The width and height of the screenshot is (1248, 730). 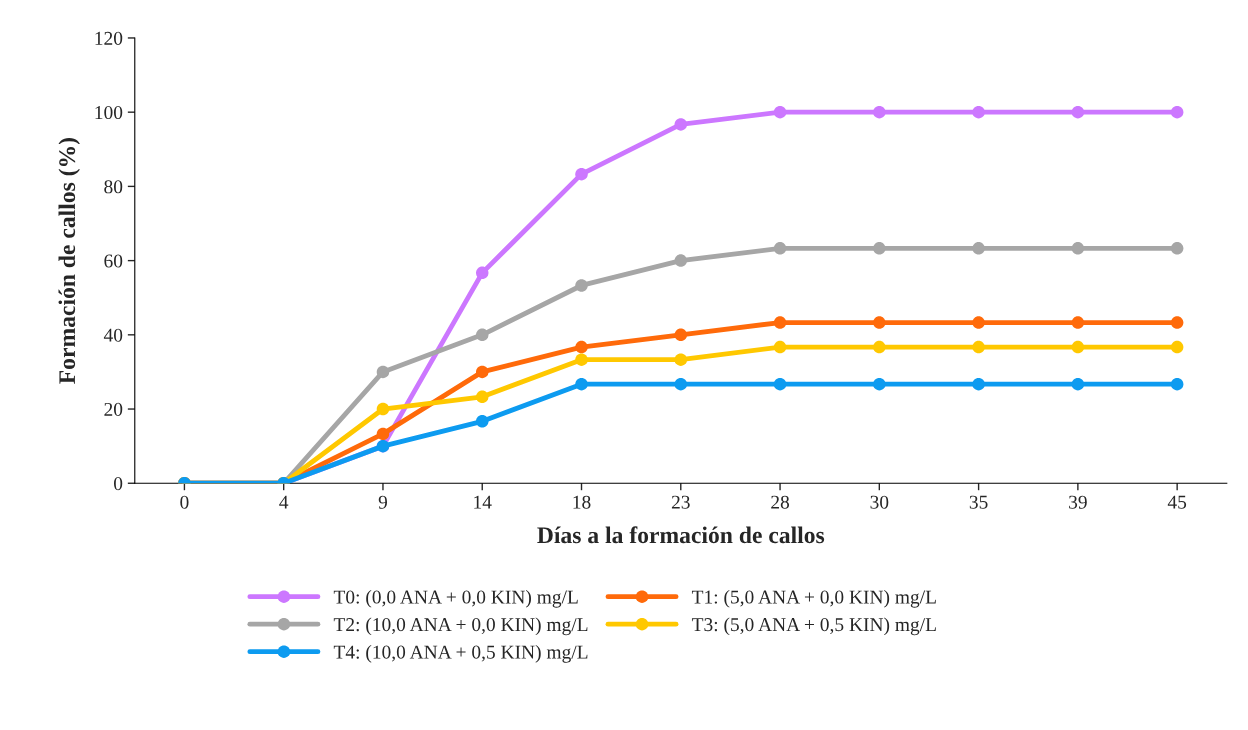 What do you see at coordinates (1177, 502) in the screenshot?
I see `x-tick-label: 45` at bounding box center [1177, 502].